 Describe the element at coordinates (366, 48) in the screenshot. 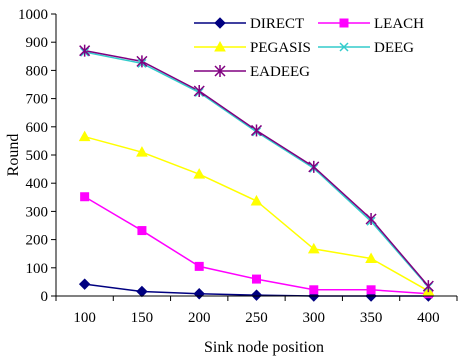

I see `legend-item-deeg: DEEG` at that location.